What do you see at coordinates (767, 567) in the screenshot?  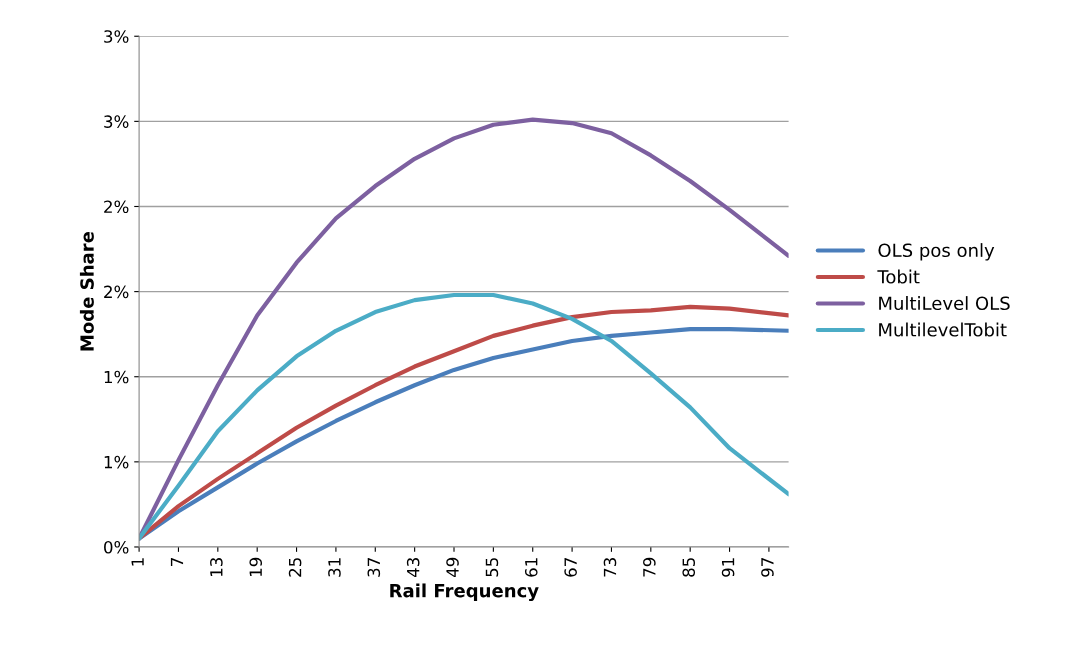 I see `x-tick-label: 97` at bounding box center [767, 567].